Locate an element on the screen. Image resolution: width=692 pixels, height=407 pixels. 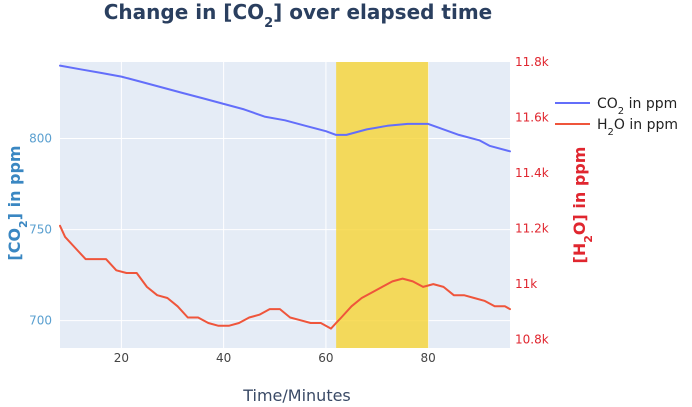
y-left-tick-label: 800 is located at coordinates (40, 139).